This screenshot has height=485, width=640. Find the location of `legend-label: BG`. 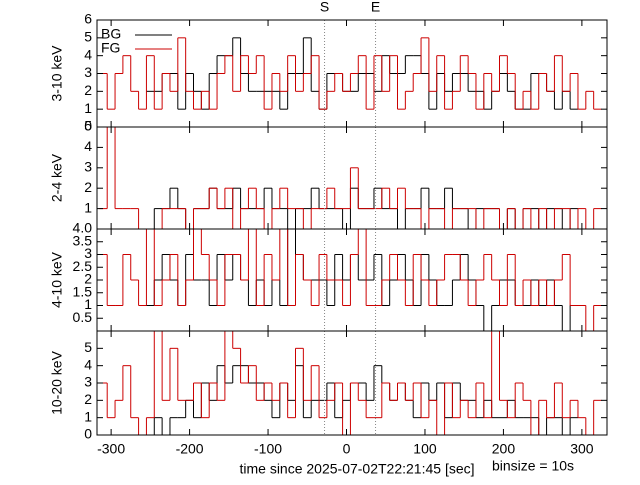

legend-label: BG is located at coordinates (111, 34).